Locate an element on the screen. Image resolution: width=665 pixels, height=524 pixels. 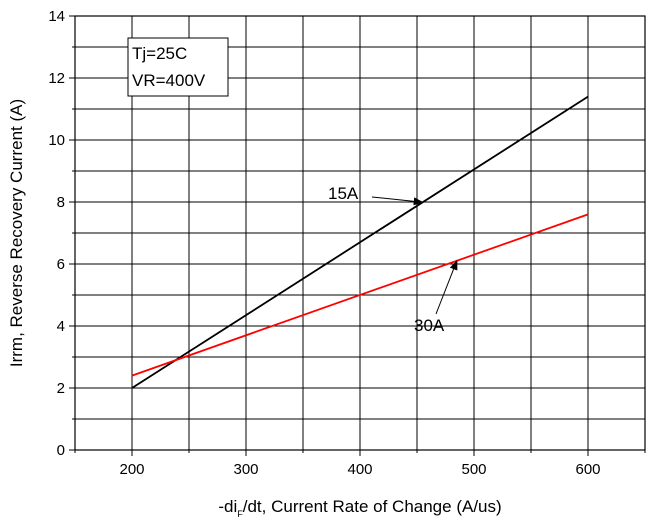
y-tick-label: 10 is located at coordinates (56, 140).